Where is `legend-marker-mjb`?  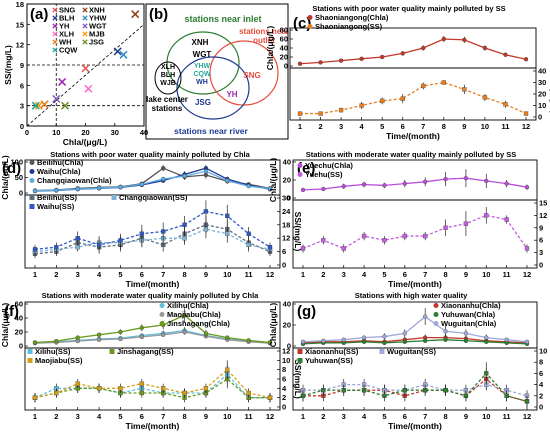 legend-marker-mjb is located at coordinates (85, 34).